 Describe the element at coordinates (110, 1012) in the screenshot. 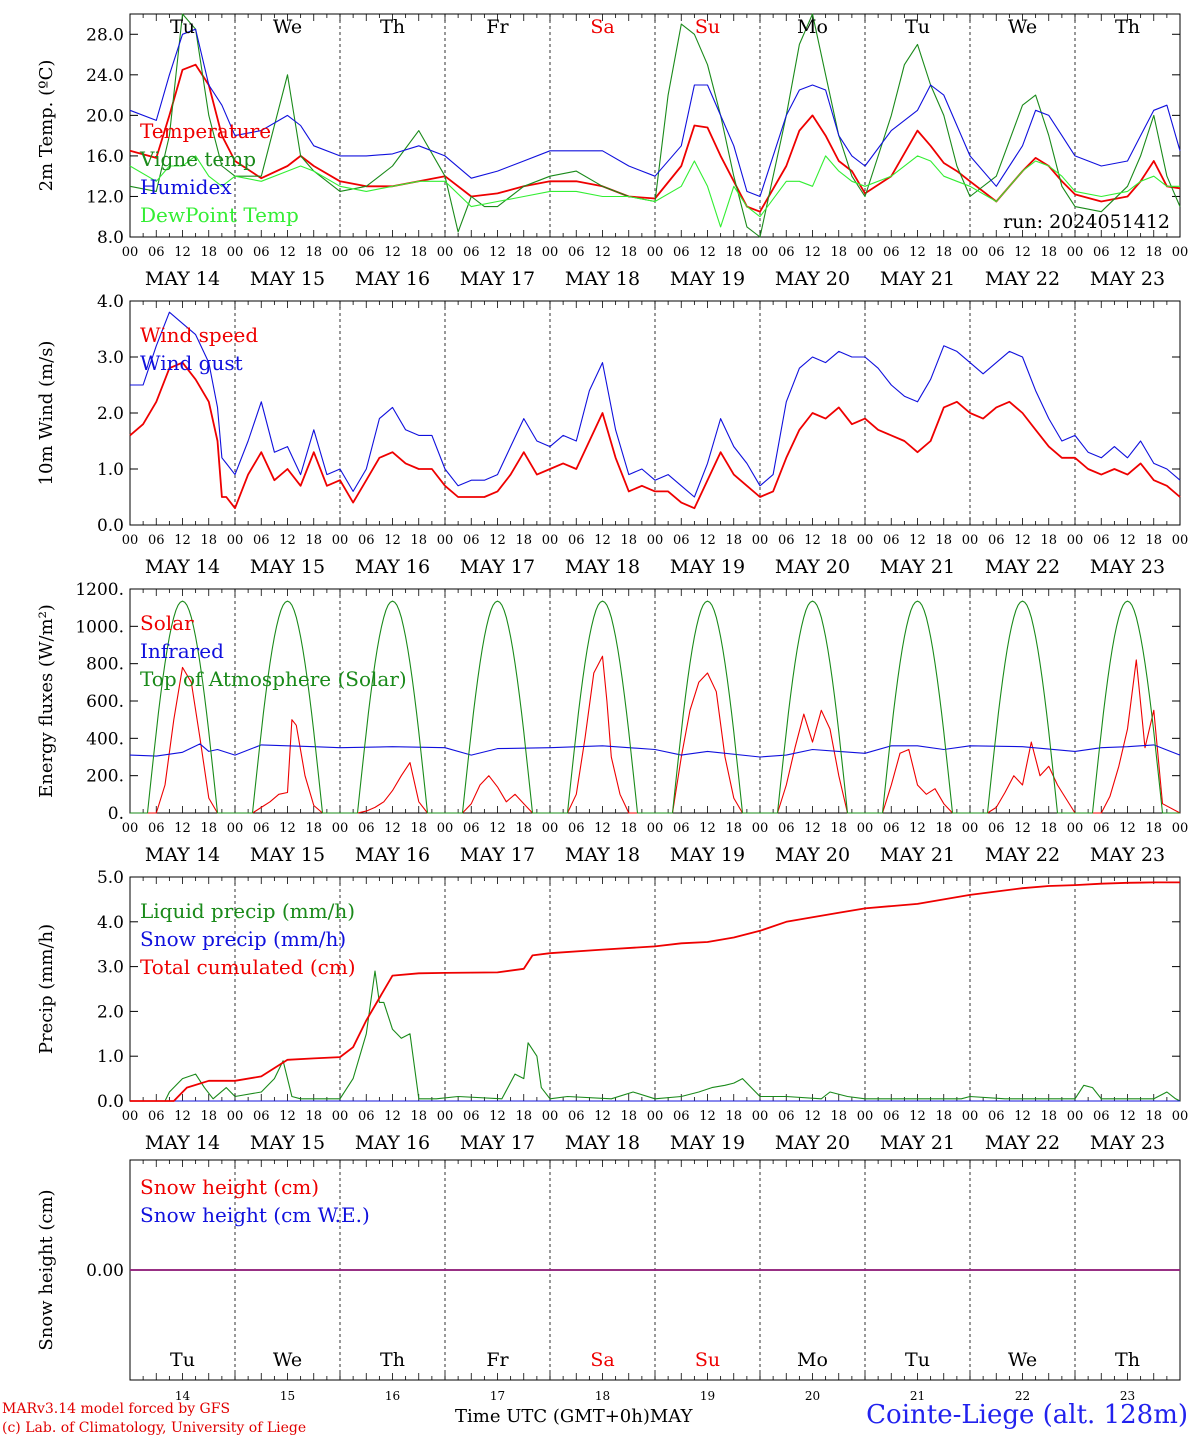

I see `y-tick-label: 2.0` at that location.